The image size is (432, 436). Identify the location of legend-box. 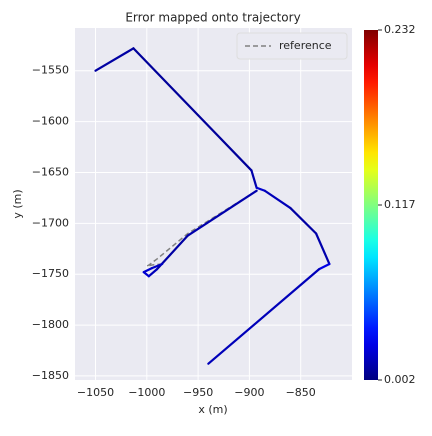
(292, 46).